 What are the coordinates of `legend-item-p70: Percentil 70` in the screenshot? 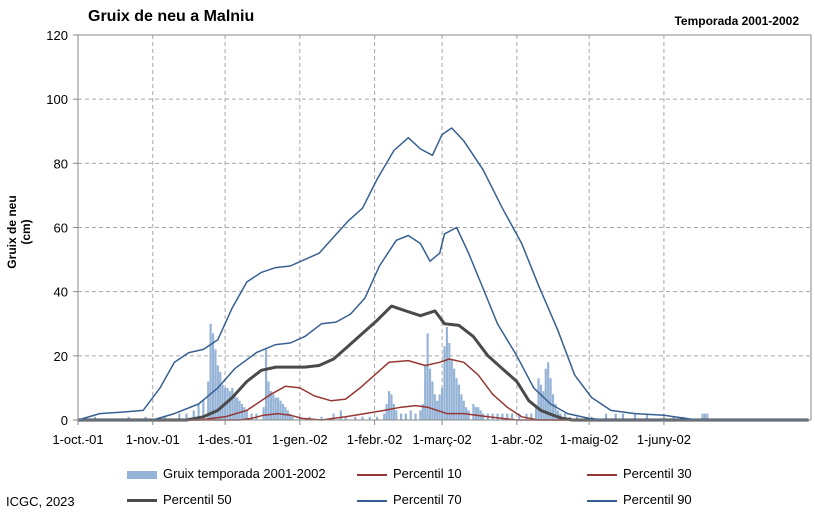 It's located at (409, 499).